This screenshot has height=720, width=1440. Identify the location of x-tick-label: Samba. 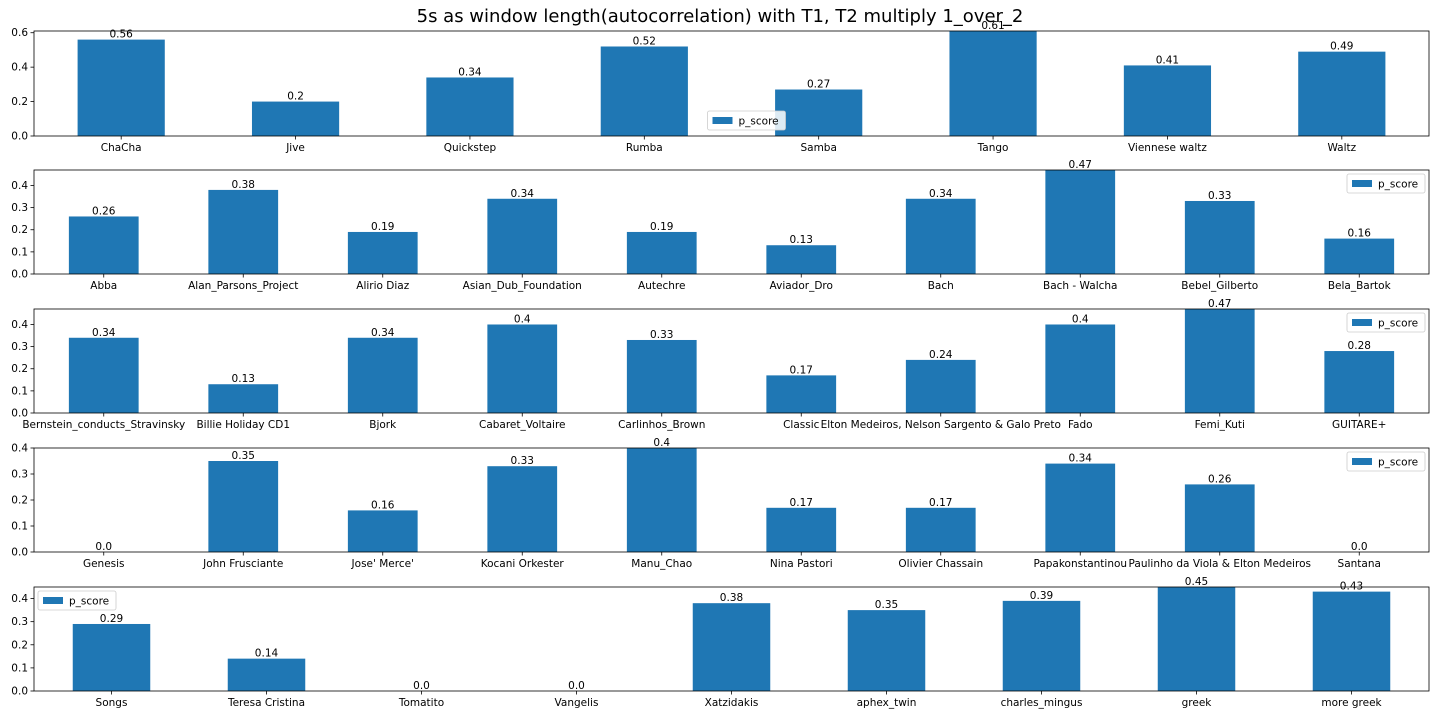
(818, 148).